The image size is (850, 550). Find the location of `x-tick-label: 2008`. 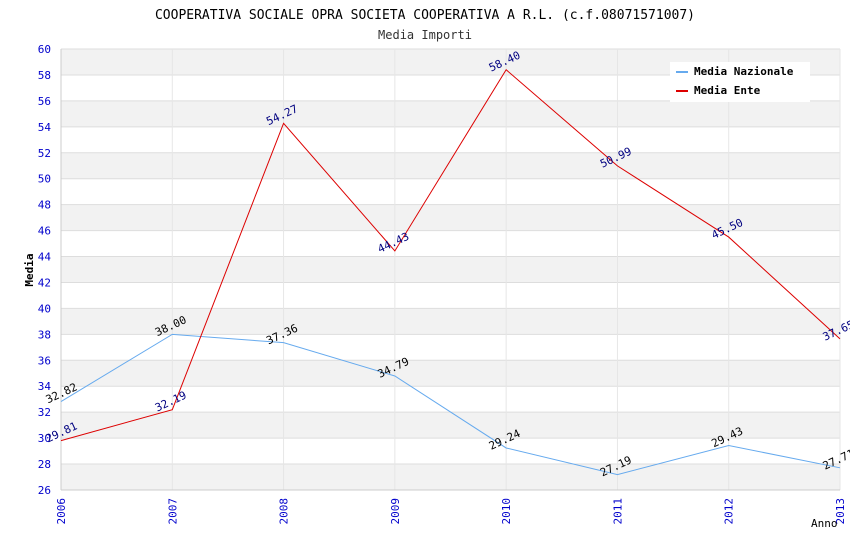

x-tick-label: 2008 is located at coordinates (284, 511).